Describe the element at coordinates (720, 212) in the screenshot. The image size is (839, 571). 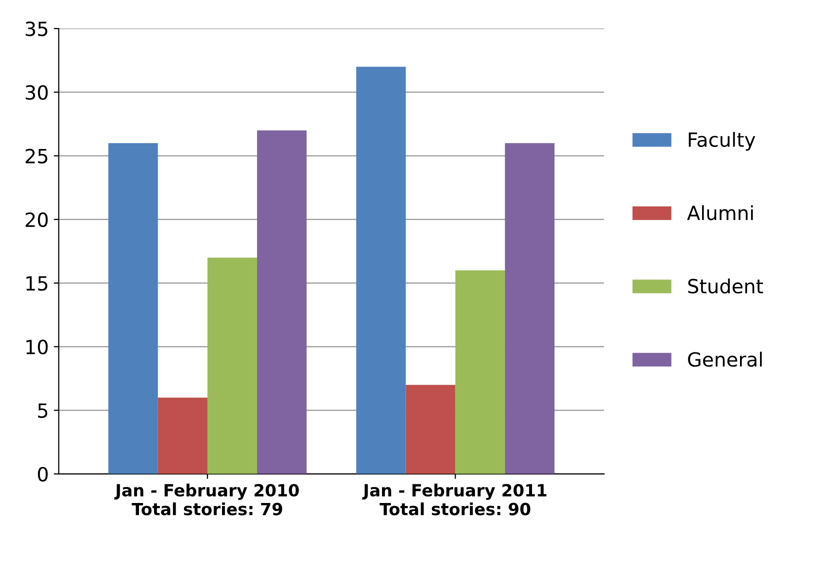
I see `legend-label: Alumni` at that location.